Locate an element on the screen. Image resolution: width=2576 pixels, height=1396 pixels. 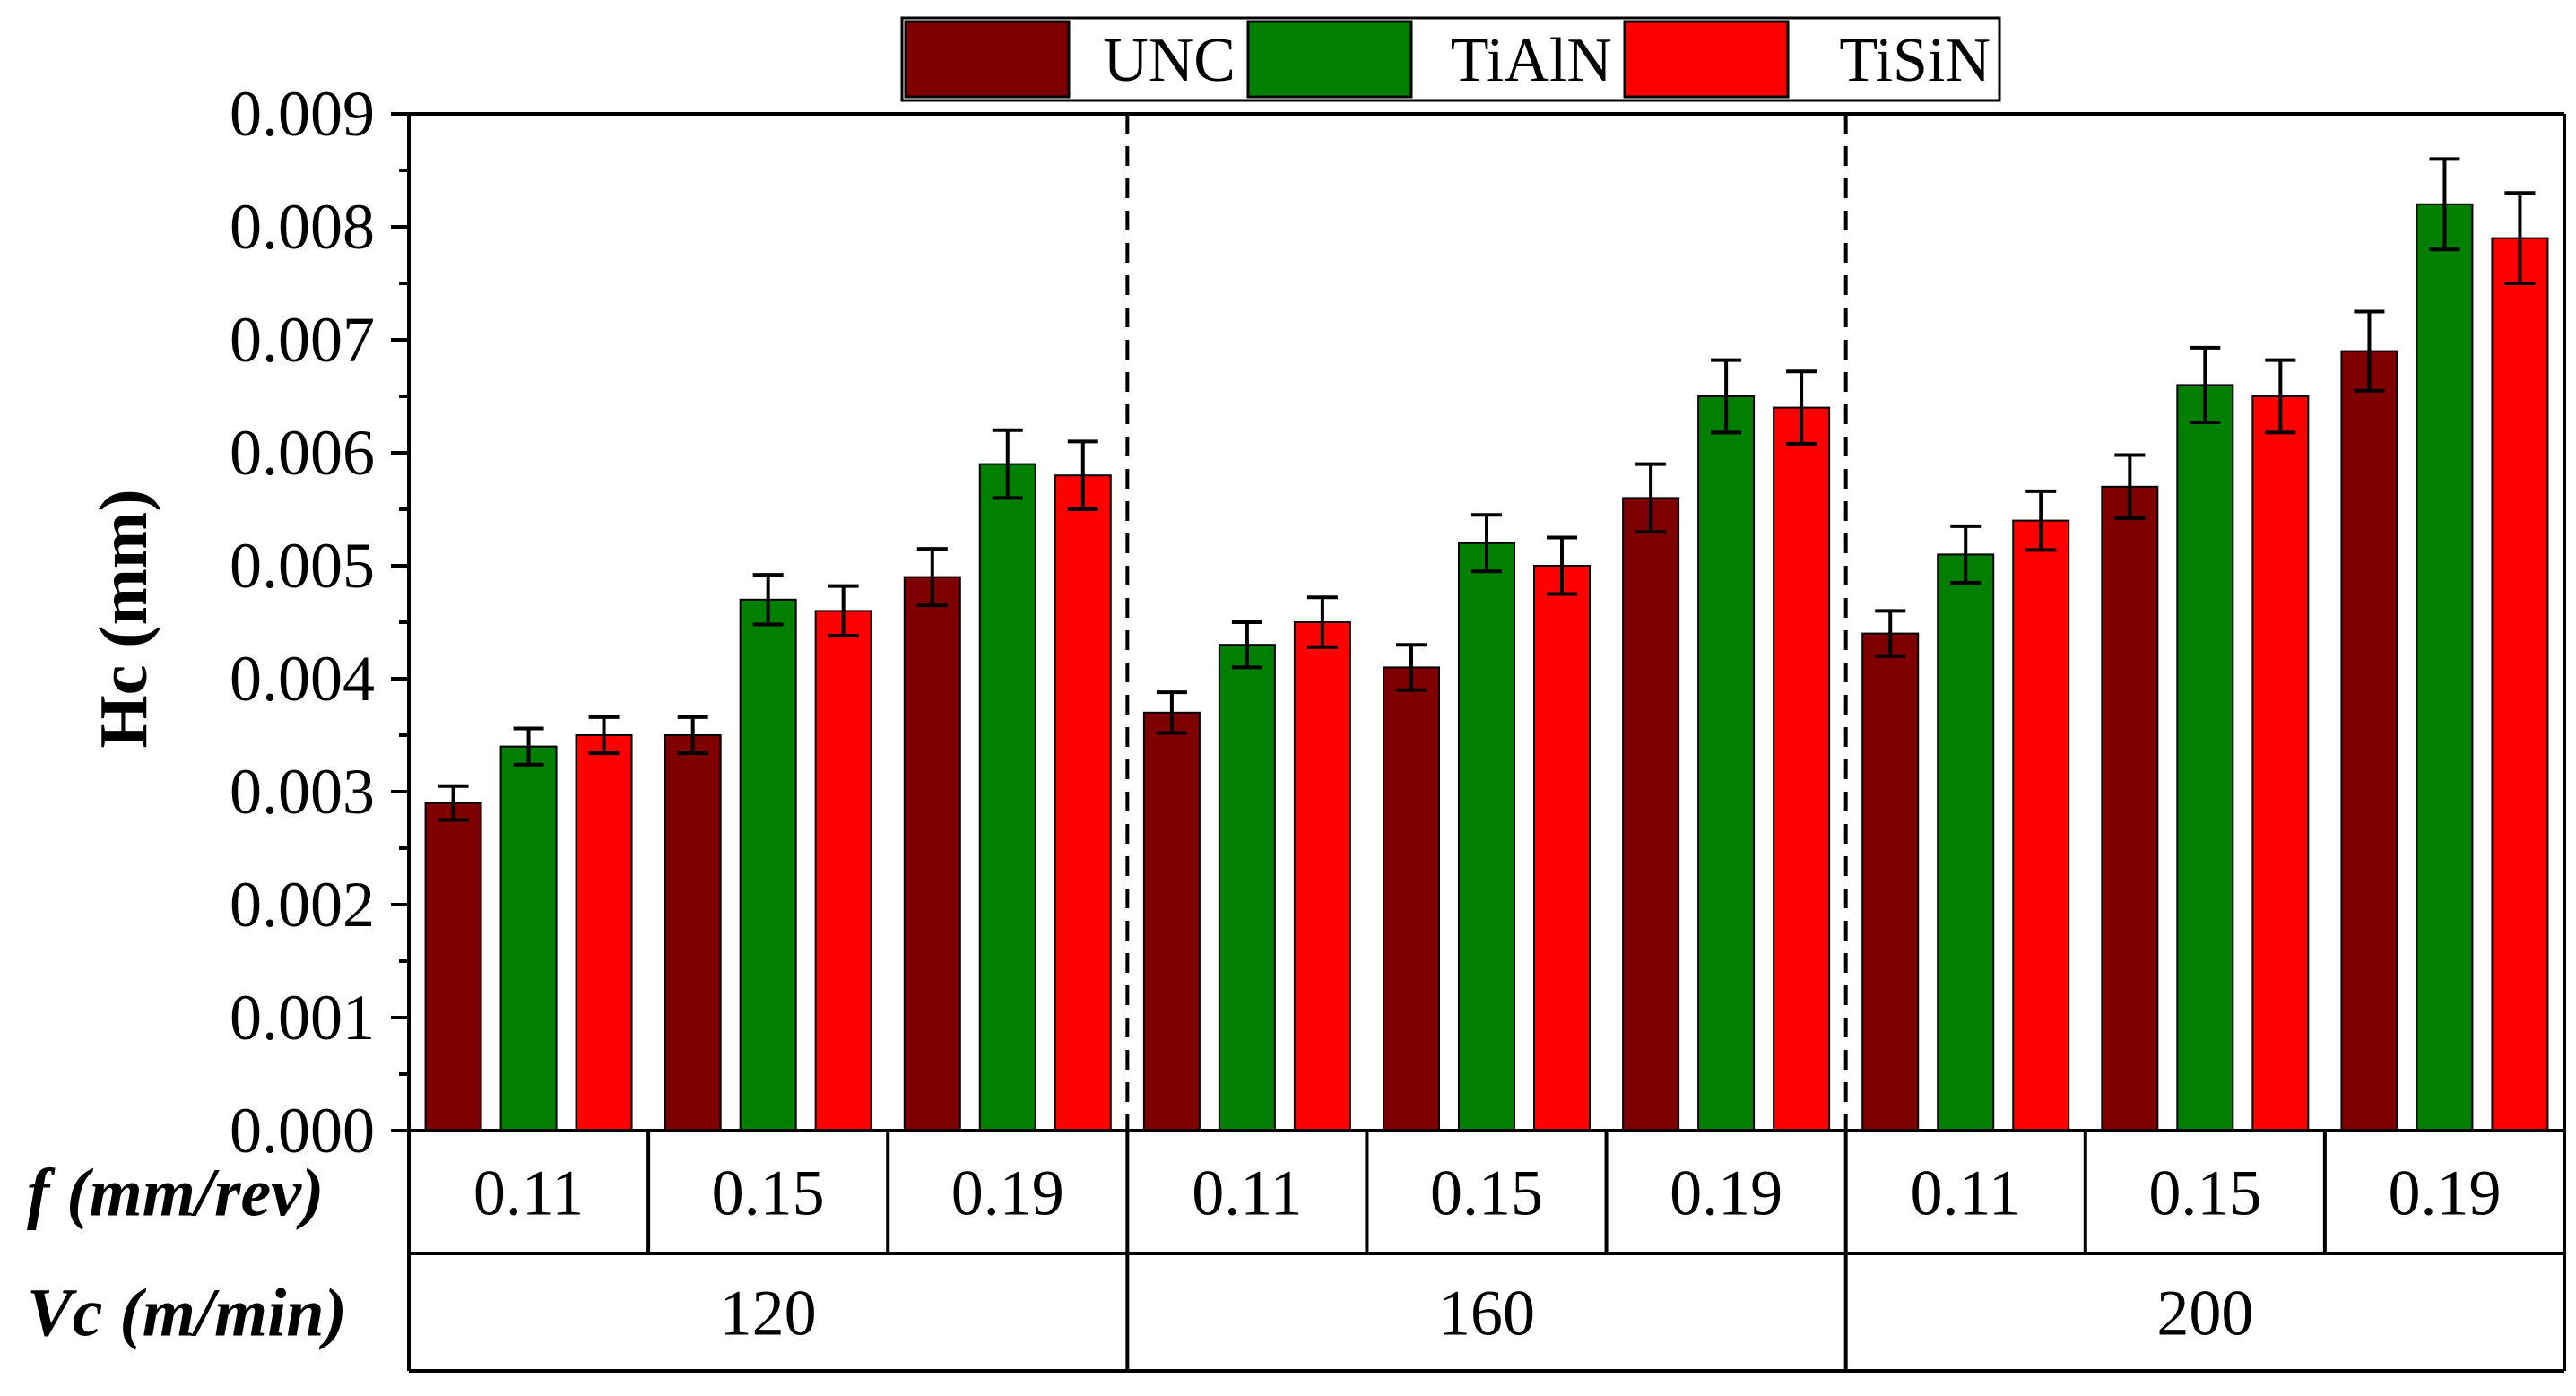
bar-tisin-200-0.15 is located at coordinates (2280, 764).